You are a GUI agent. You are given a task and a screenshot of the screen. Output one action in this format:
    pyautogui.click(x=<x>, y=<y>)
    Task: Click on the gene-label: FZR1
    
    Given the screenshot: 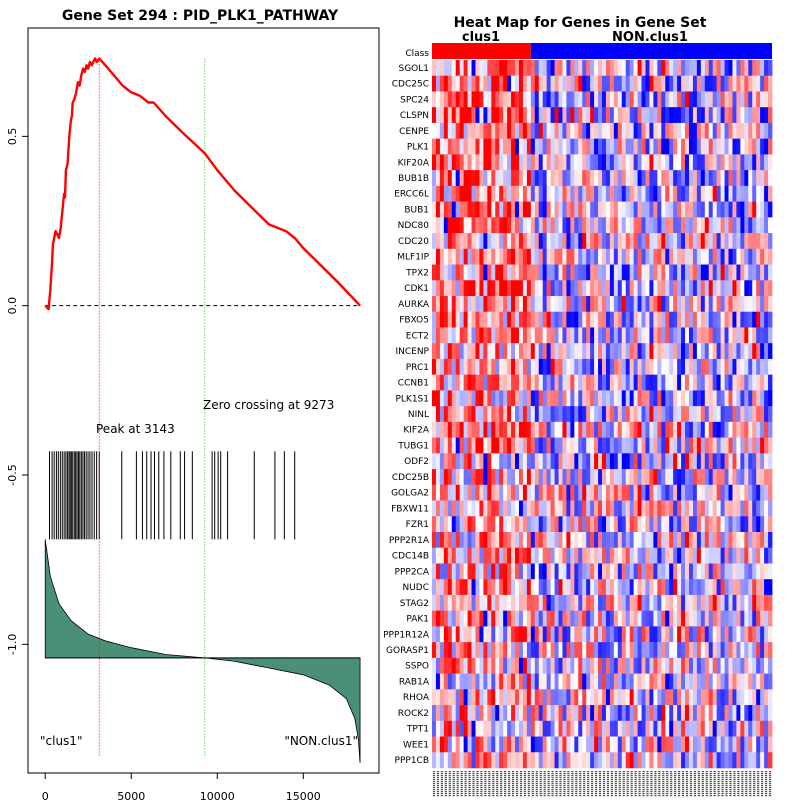 What is the action you would take?
    pyautogui.click(x=417, y=525)
    